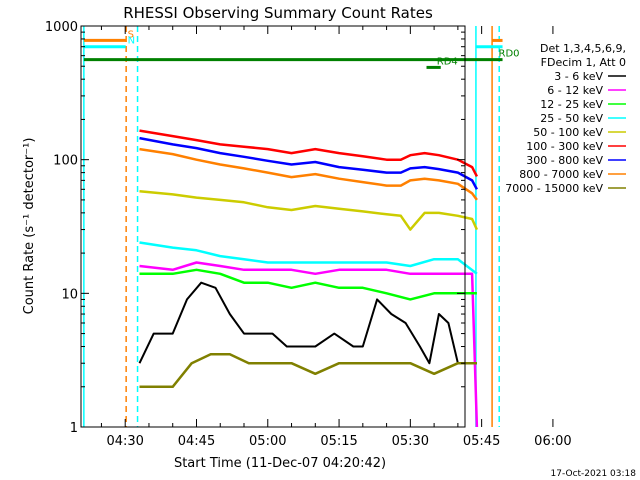  Describe the element at coordinates (552, 441) in the screenshot. I see `x-tick-label: 06:00` at that location.